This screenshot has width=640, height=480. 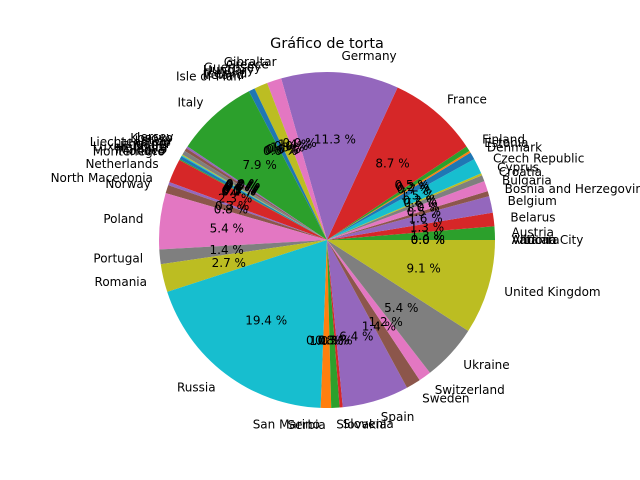 I want to click on slice-label-croatia: Croatia, so click(x=520, y=172).